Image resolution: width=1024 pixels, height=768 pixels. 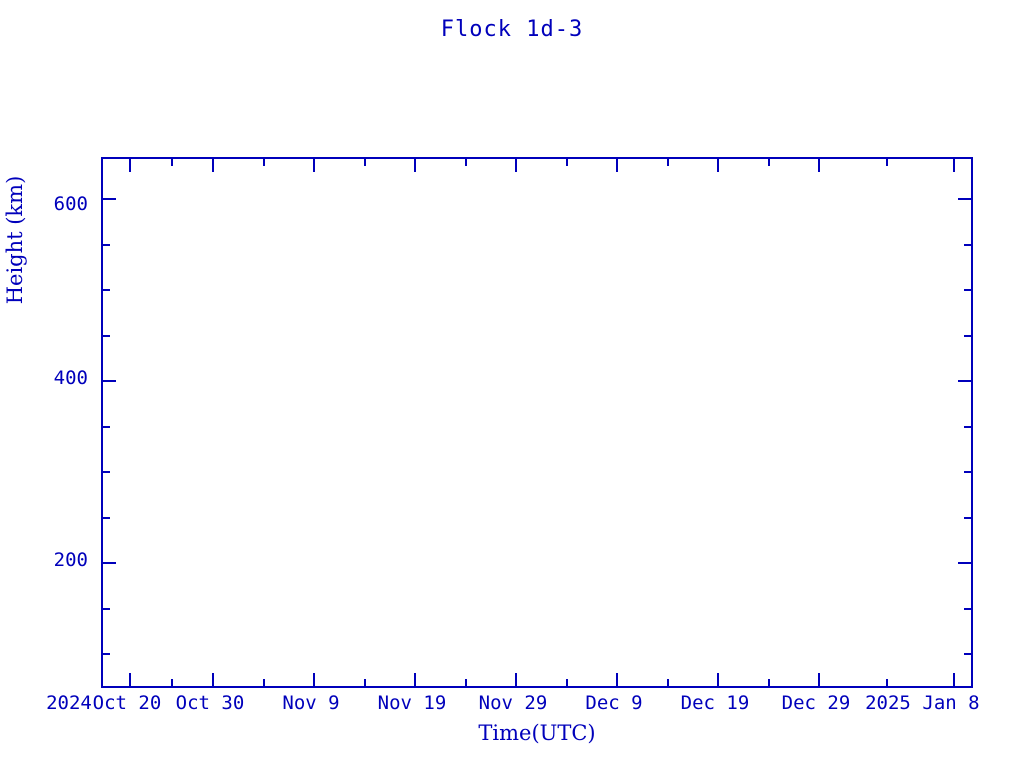 What do you see at coordinates (127, 703) in the screenshot?
I see `x-axis-tick-label: Oct 20` at bounding box center [127, 703].